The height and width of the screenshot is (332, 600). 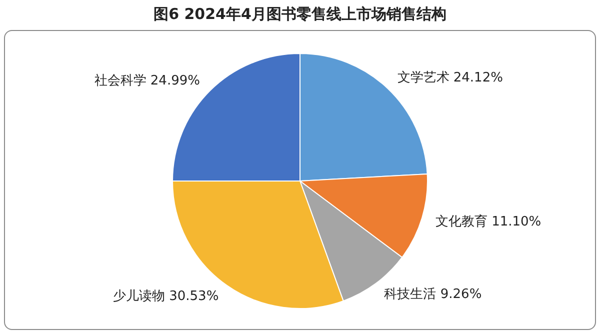 I want to click on chart-title: 图6 2024年4月图书零售线上市场销售结构, so click(x=300, y=14).